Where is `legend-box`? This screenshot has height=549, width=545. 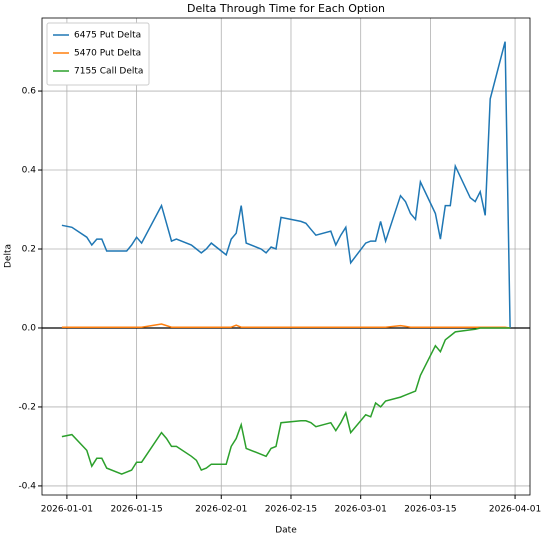 legend-box is located at coordinates (98, 54).